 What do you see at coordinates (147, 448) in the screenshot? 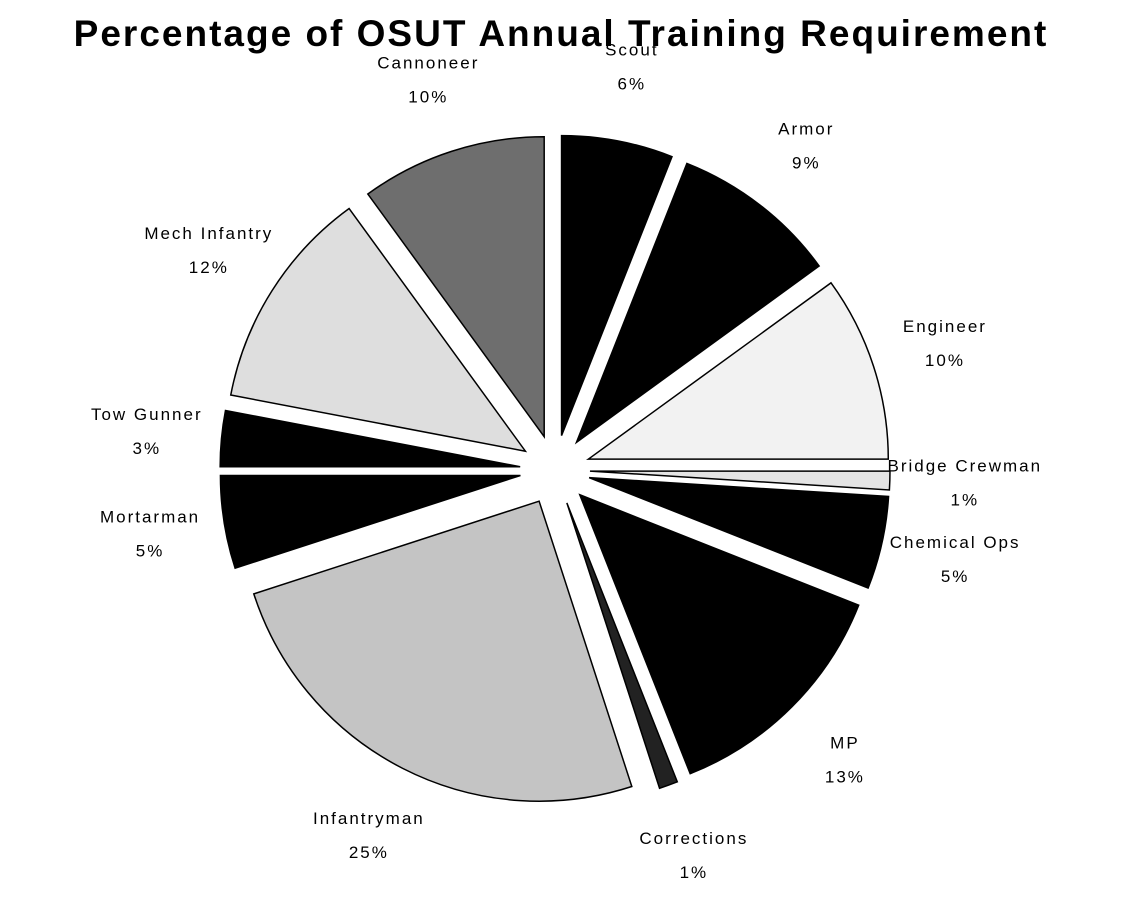
I see `slice-value-label: 3%` at bounding box center [147, 448].